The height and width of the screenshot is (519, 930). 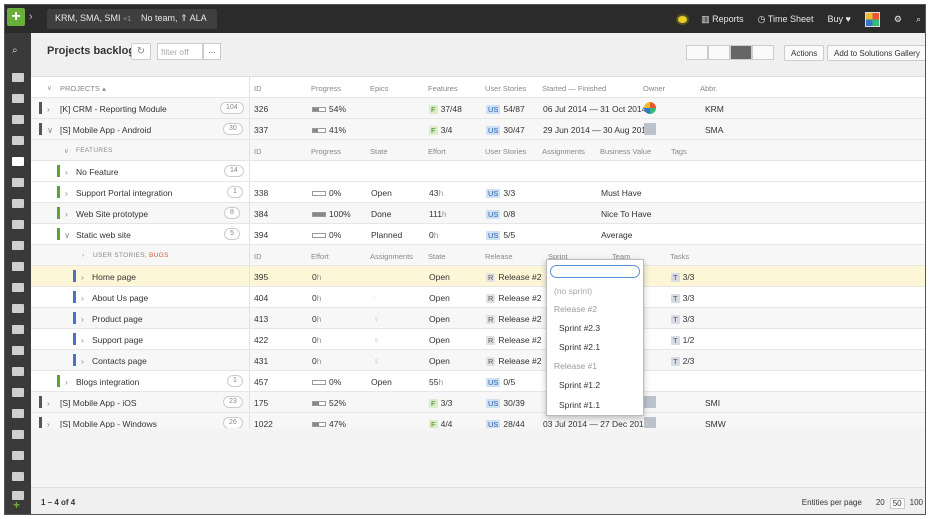 What do you see at coordinates (108, 424) in the screenshot?
I see `project-name: [S] Mobile App - Windows` at bounding box center [108, 424].